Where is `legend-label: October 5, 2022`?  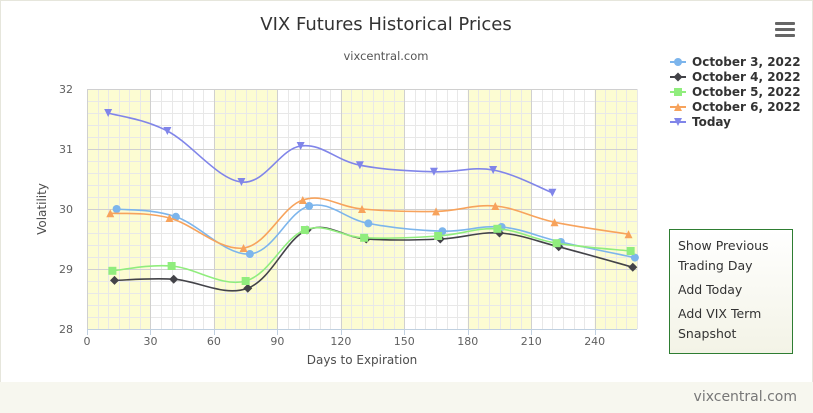
legend-label: October 5, 2022 is located at coordinates (746, 92).